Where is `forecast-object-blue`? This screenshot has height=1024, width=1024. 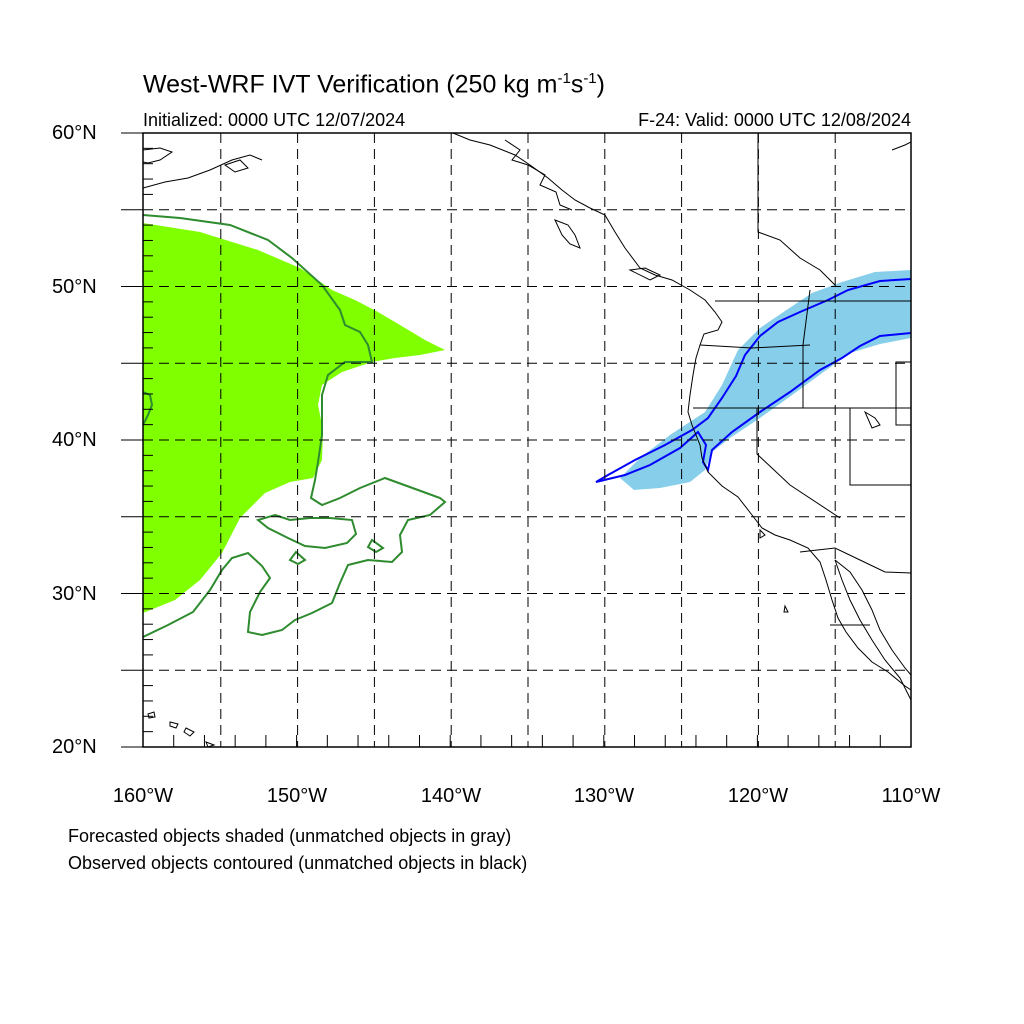 forecast-object-blue is located at coordinates (765, 380).